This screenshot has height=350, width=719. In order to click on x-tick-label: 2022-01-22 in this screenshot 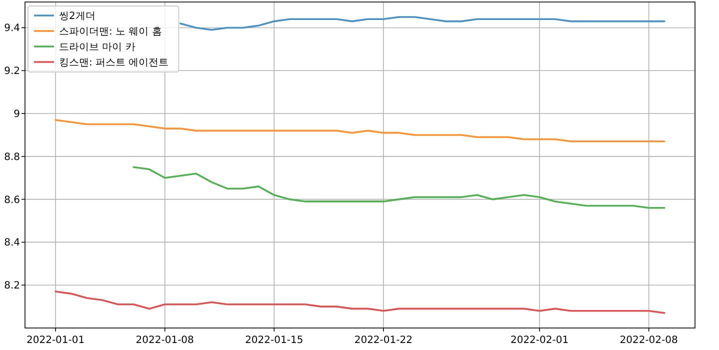, I will do `click(383, 340)`.